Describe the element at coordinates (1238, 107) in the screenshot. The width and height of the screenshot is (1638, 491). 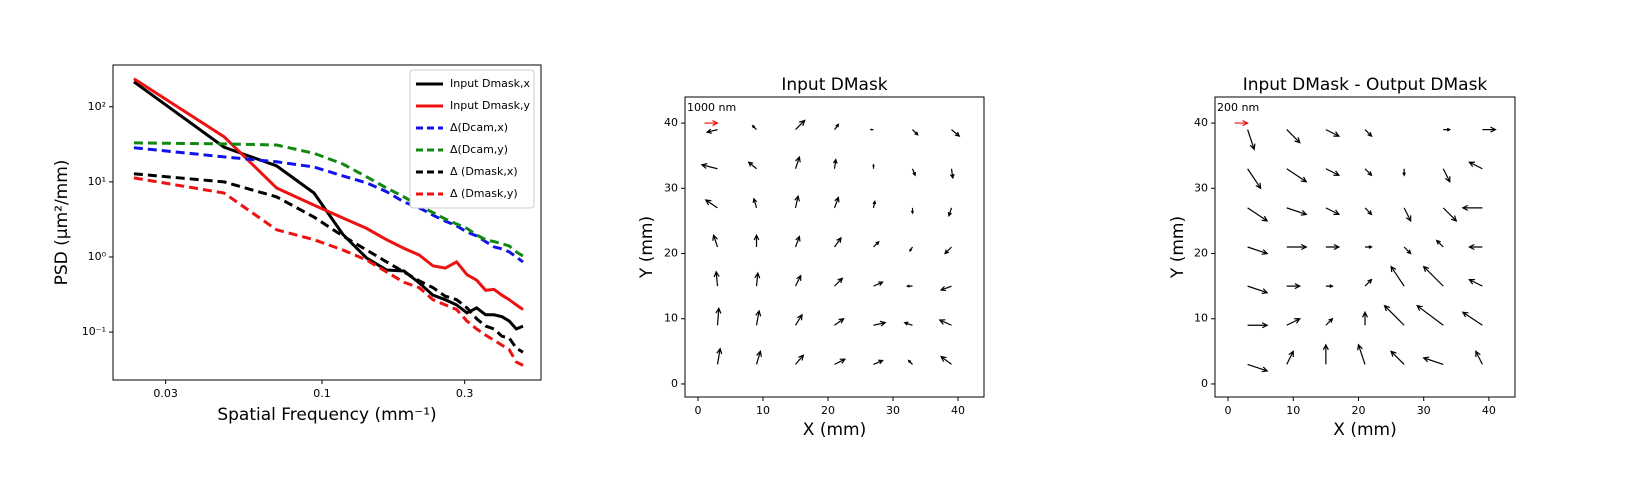
I see `key-label: 200 nm` at that location.